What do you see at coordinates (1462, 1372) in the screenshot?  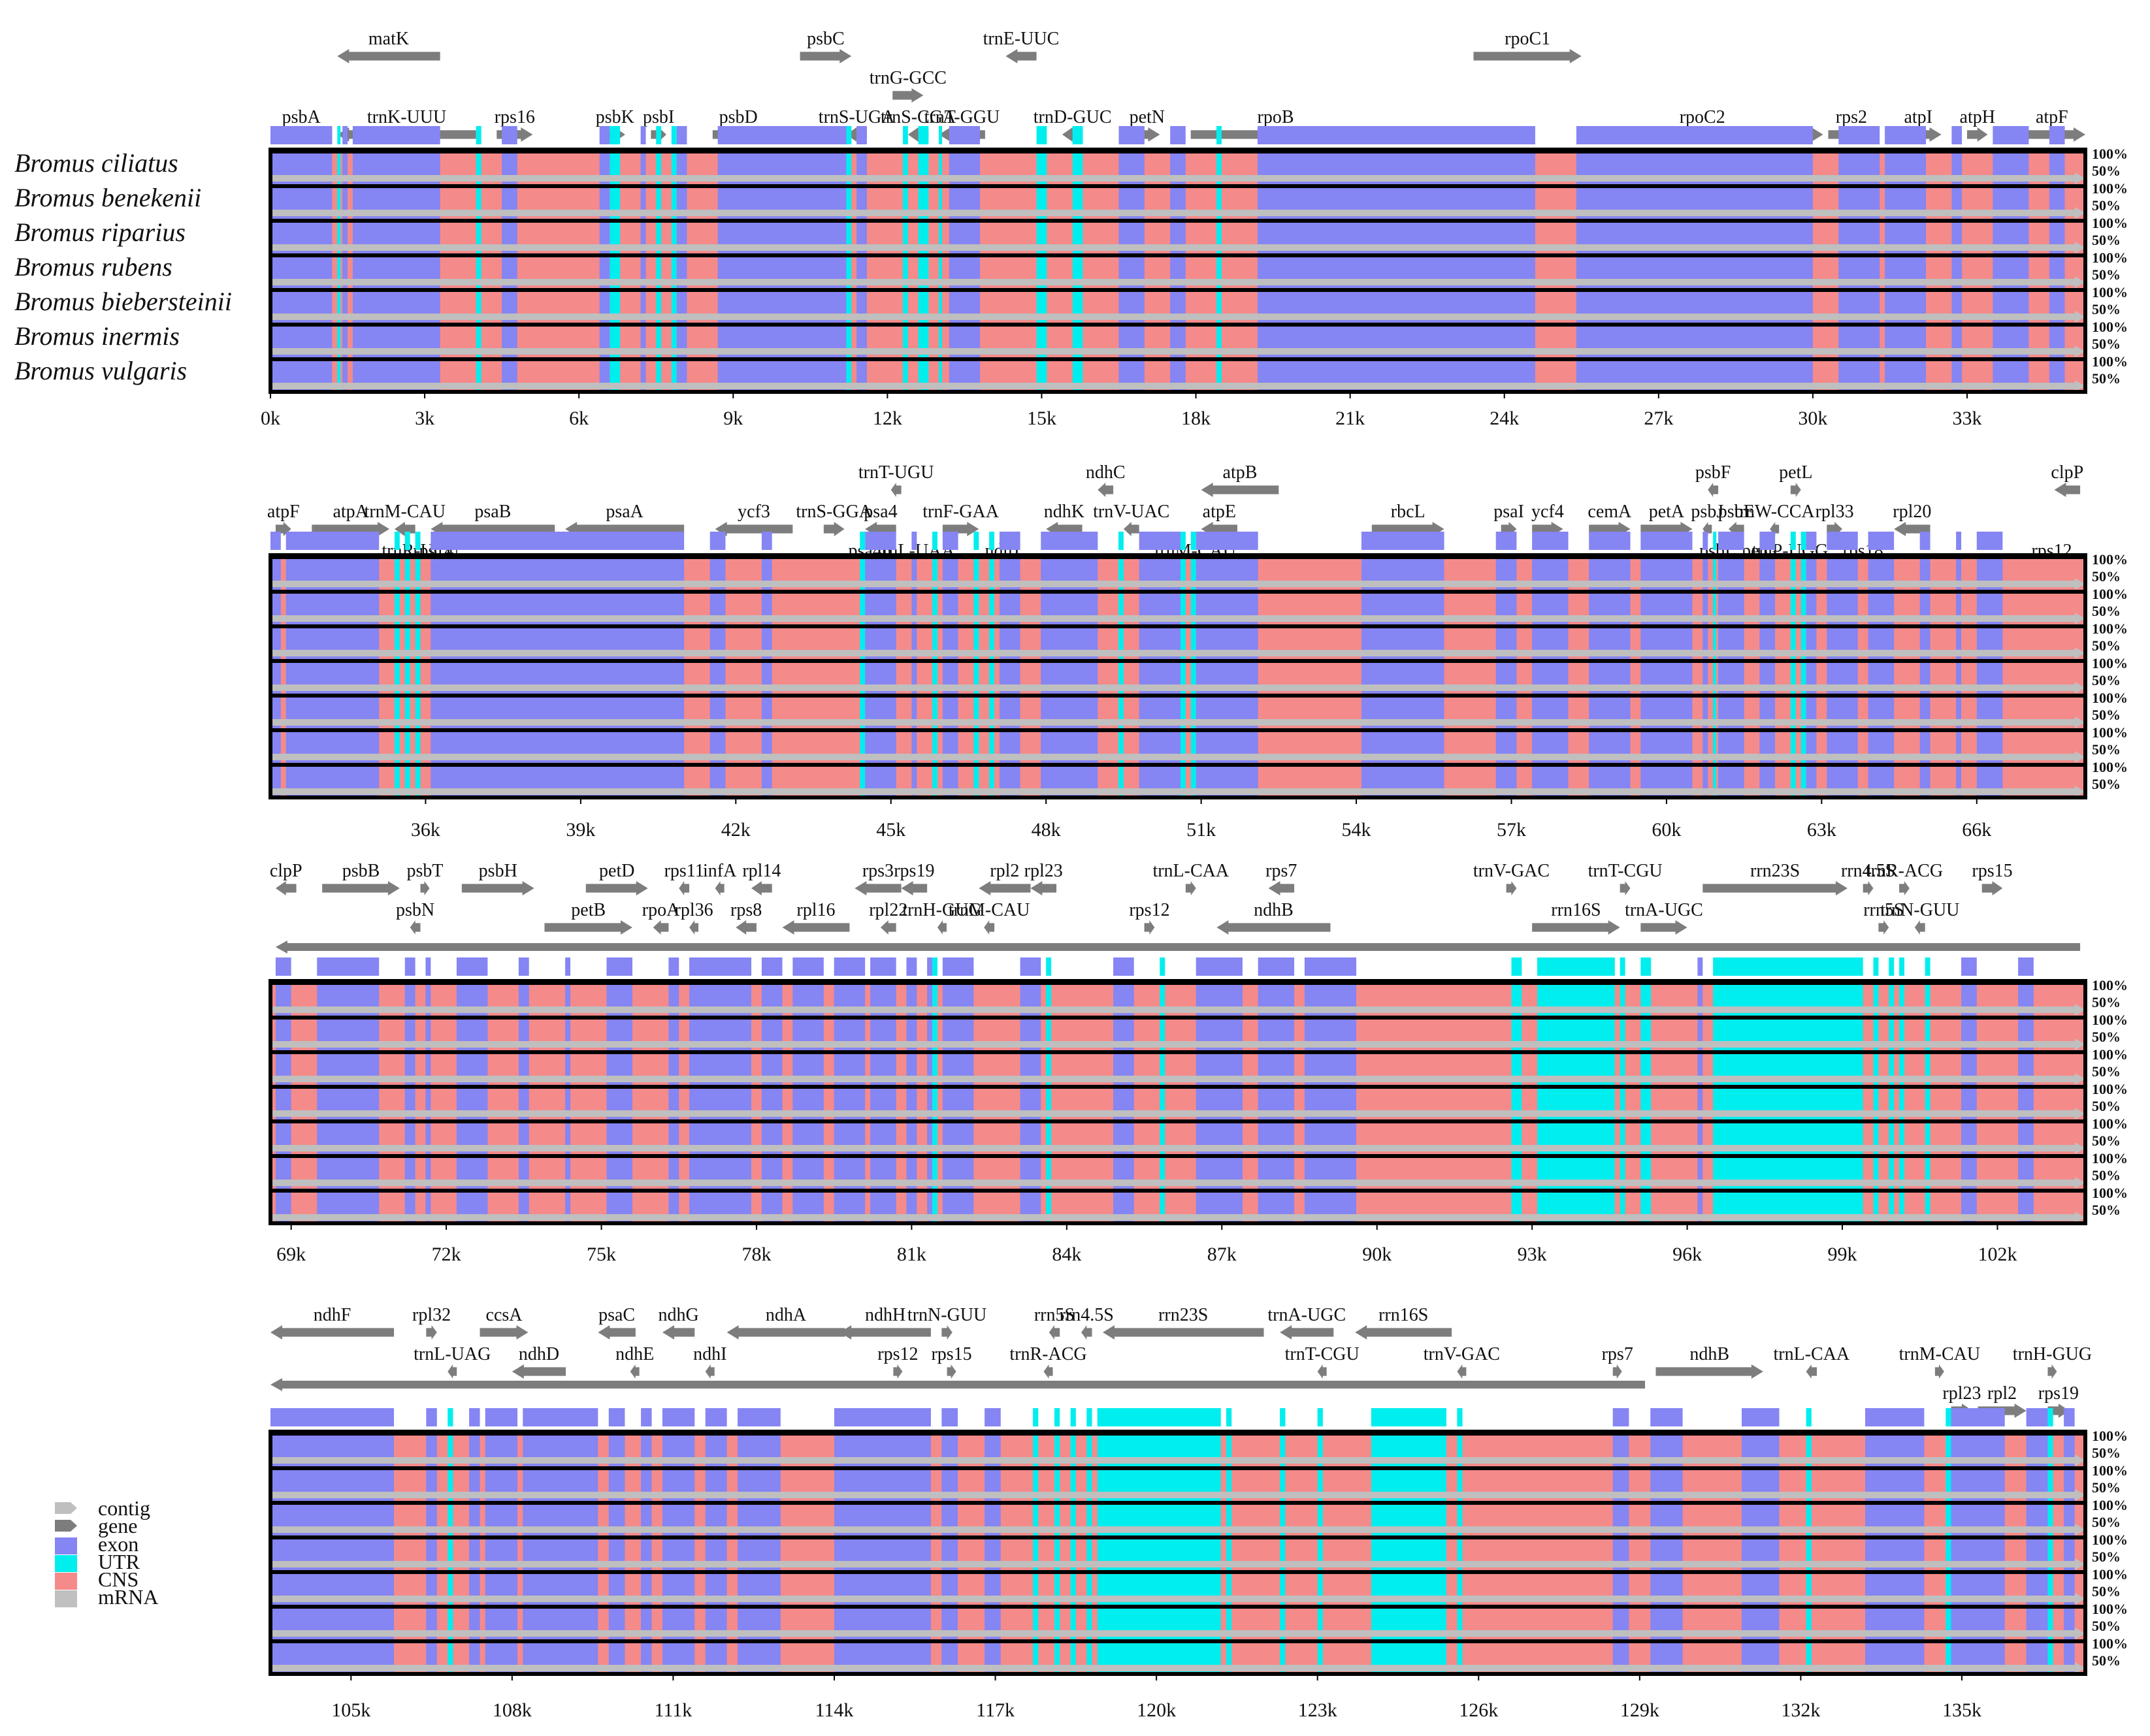 I see `gene-arrow-trnV-GAC` at bounding box center [1462, 1372].